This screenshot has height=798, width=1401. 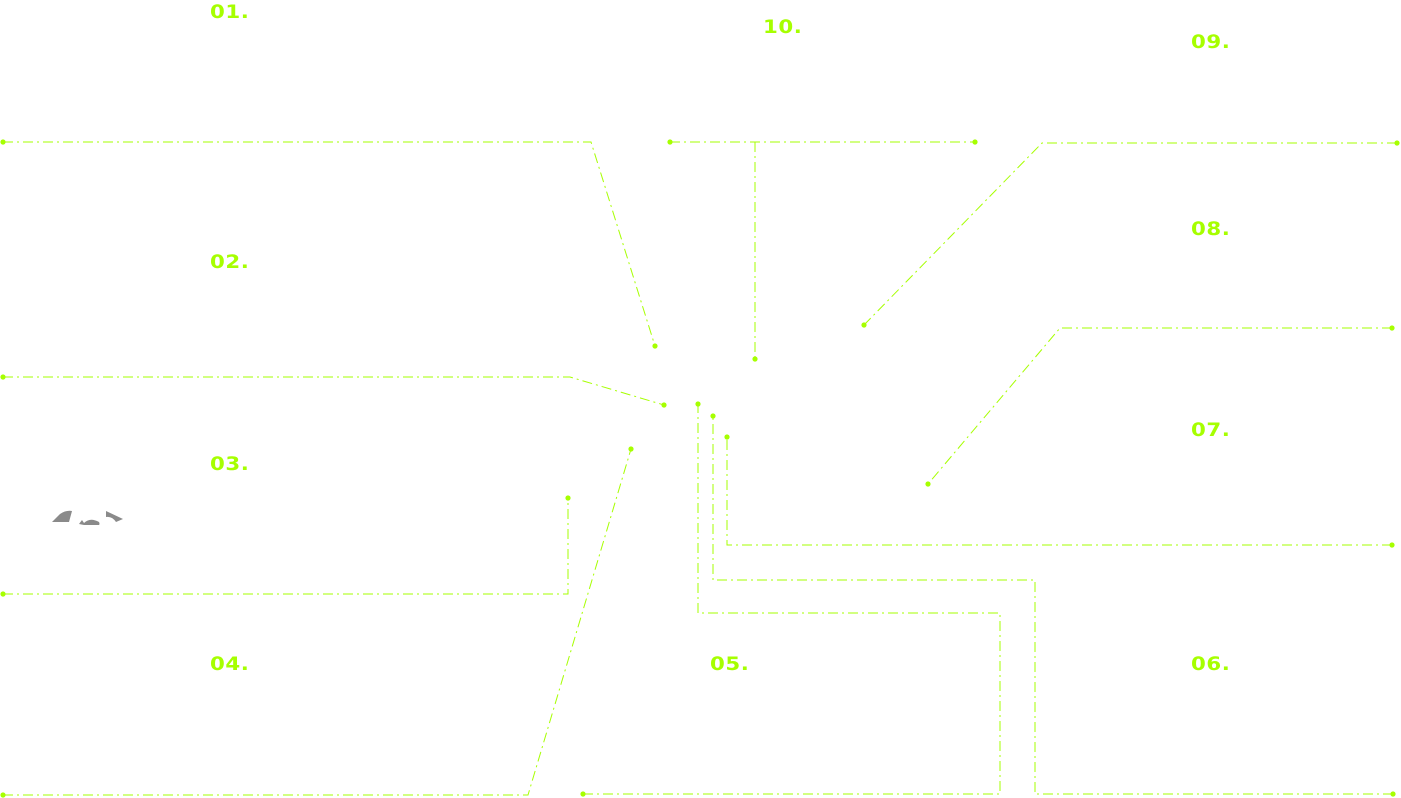 I want to click on callout-number-05: 05., so click(x=730, y=664).